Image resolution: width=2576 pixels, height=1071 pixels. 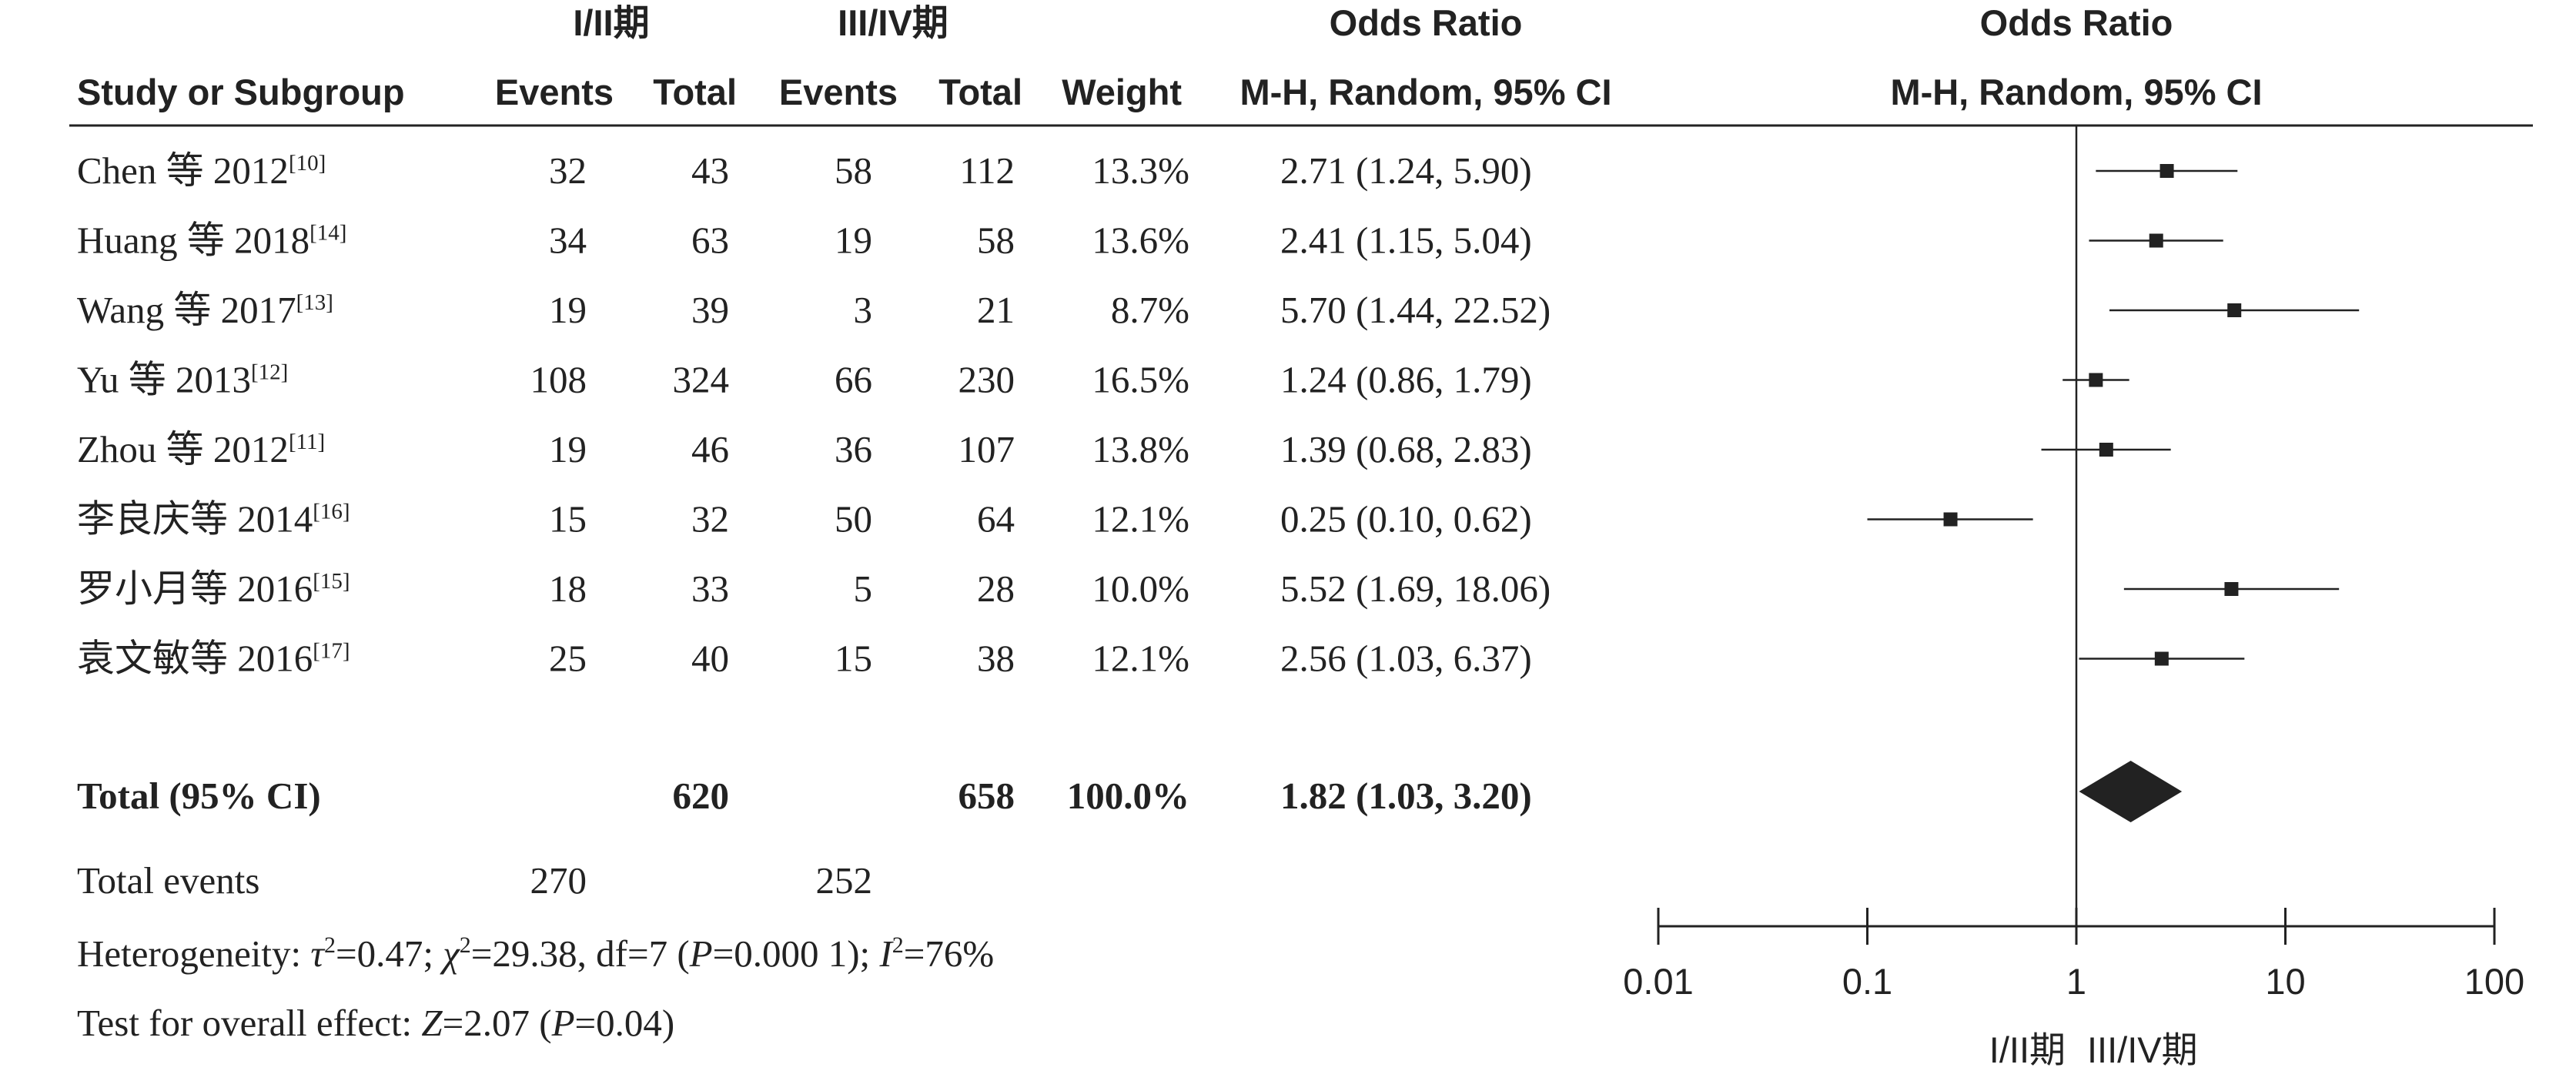 What do you see at coordinates (193, 240) in the screenshot?
I see `study-name-text: Huang 等 2018` at bounding box center [193, 240].